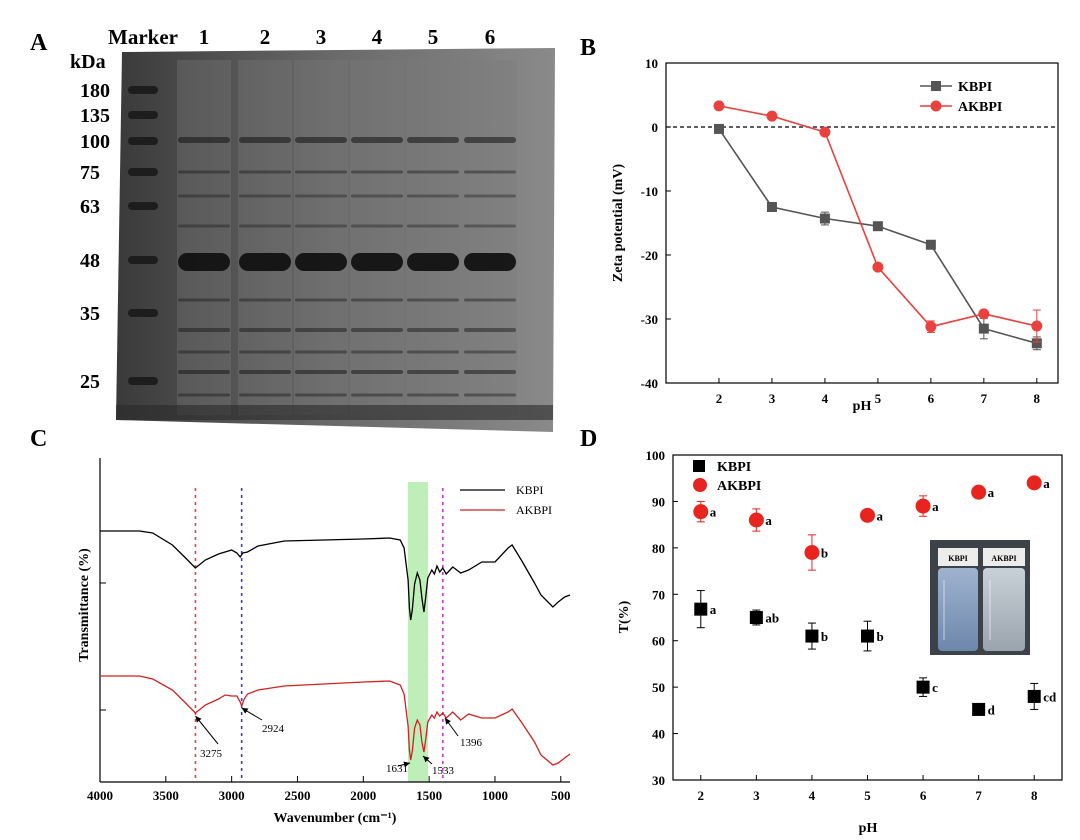 The width and height of the screenshot is (1080, 840). Describe the element at coordinates (772, 398) in the screenshot. I see `b-xtick-label: 3` at that location.